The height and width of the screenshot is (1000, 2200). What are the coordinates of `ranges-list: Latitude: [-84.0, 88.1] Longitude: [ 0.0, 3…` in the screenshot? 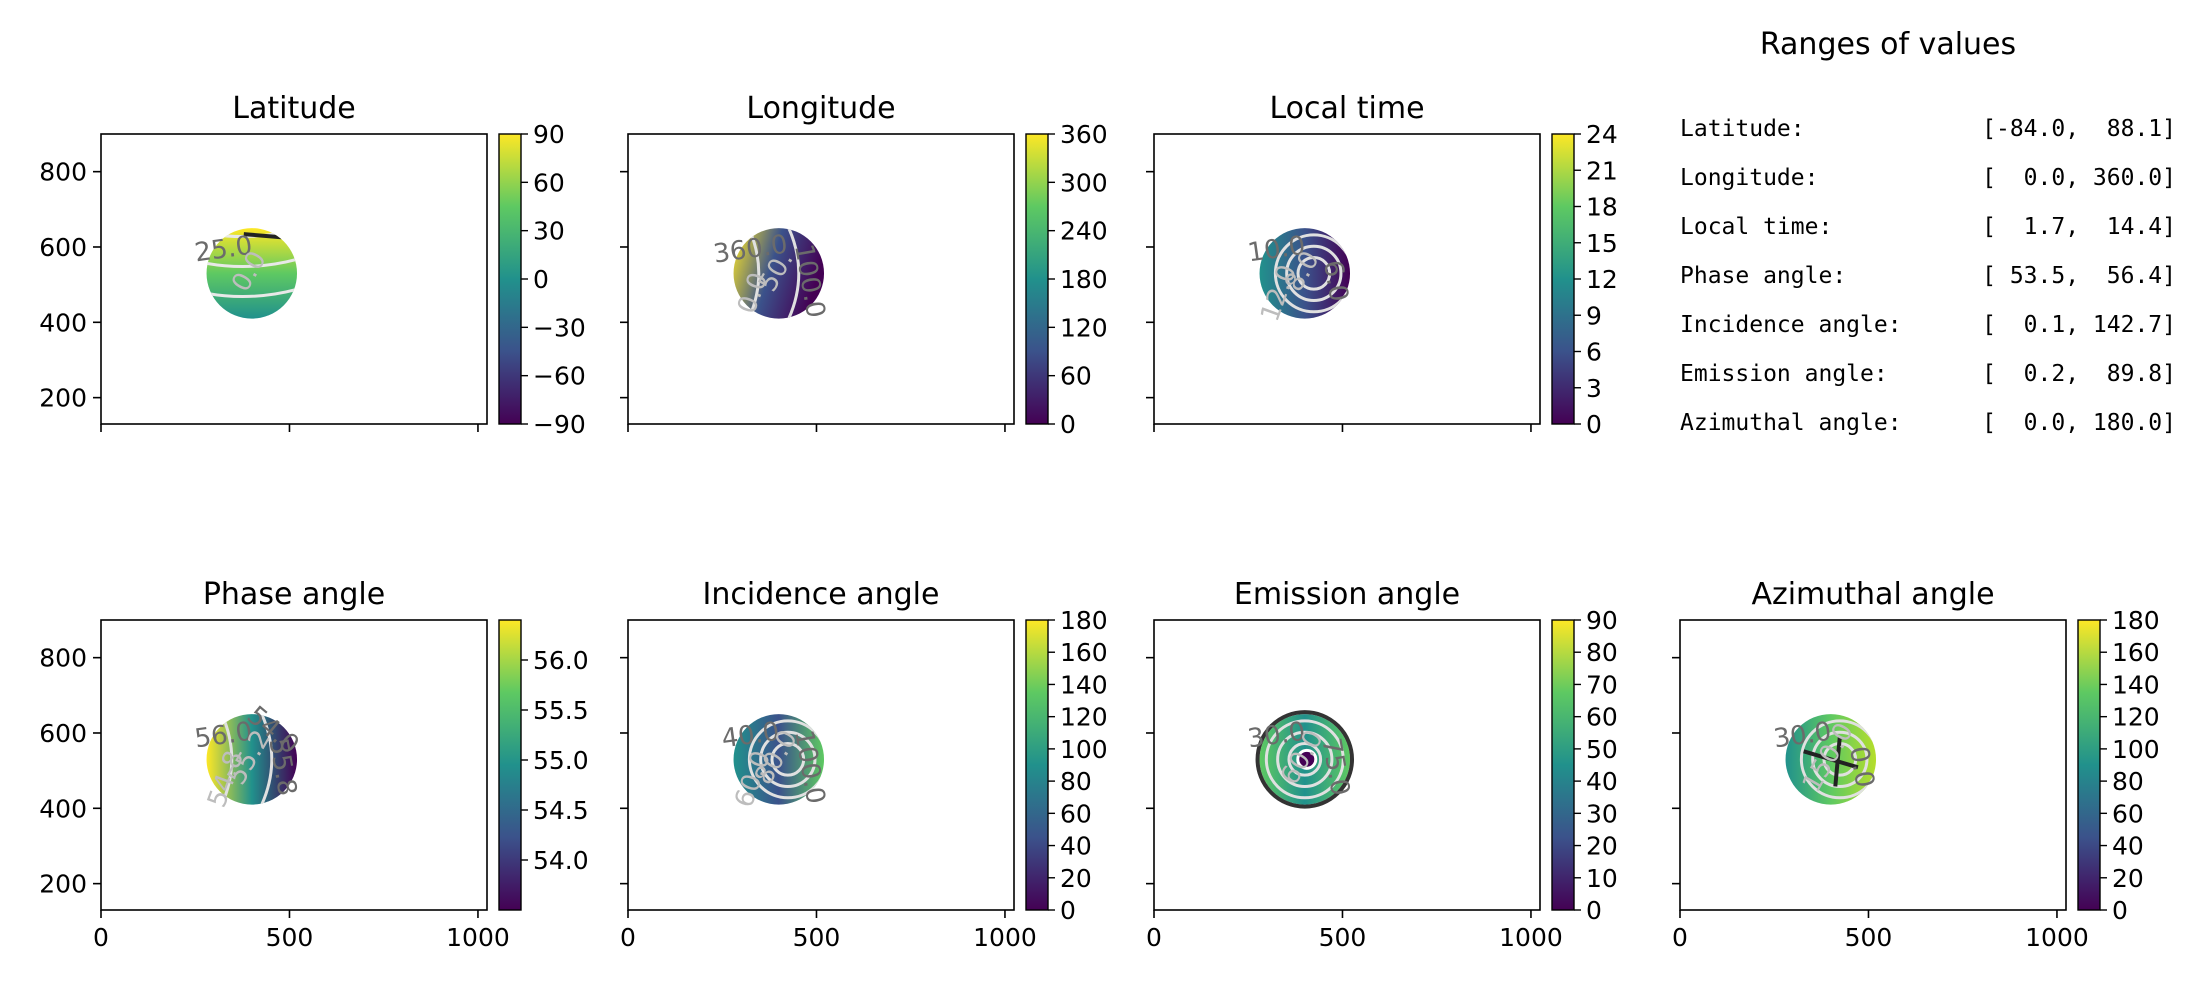 It's located at (1928, 276).